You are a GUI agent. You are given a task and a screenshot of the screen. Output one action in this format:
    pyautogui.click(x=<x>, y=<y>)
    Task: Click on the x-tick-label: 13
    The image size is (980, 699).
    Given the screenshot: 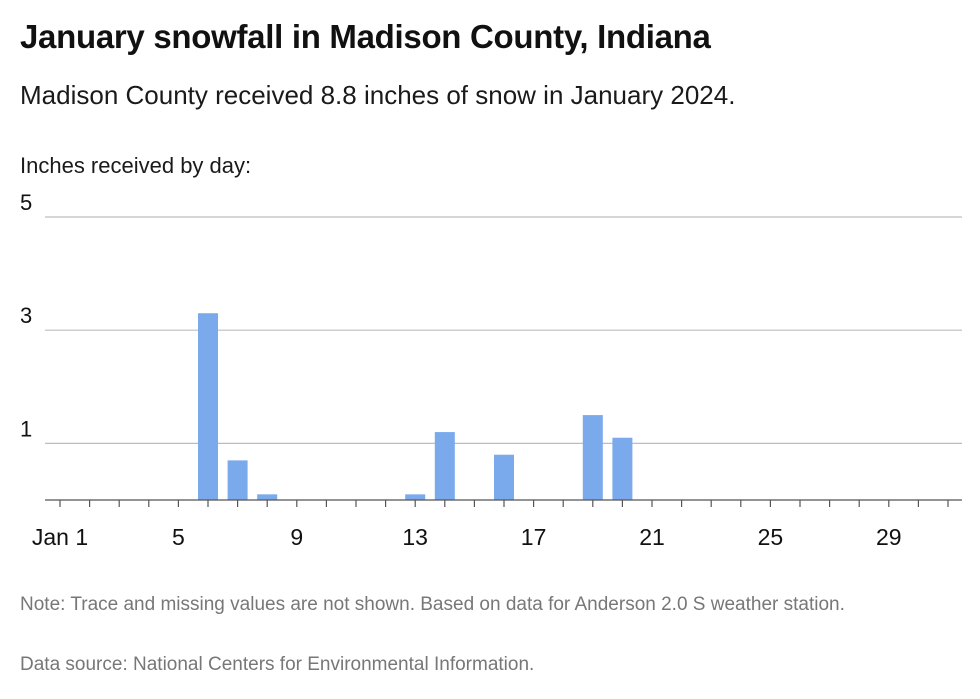 What is the action you would take?
    pyautogui.click(x=415, y=537)
    